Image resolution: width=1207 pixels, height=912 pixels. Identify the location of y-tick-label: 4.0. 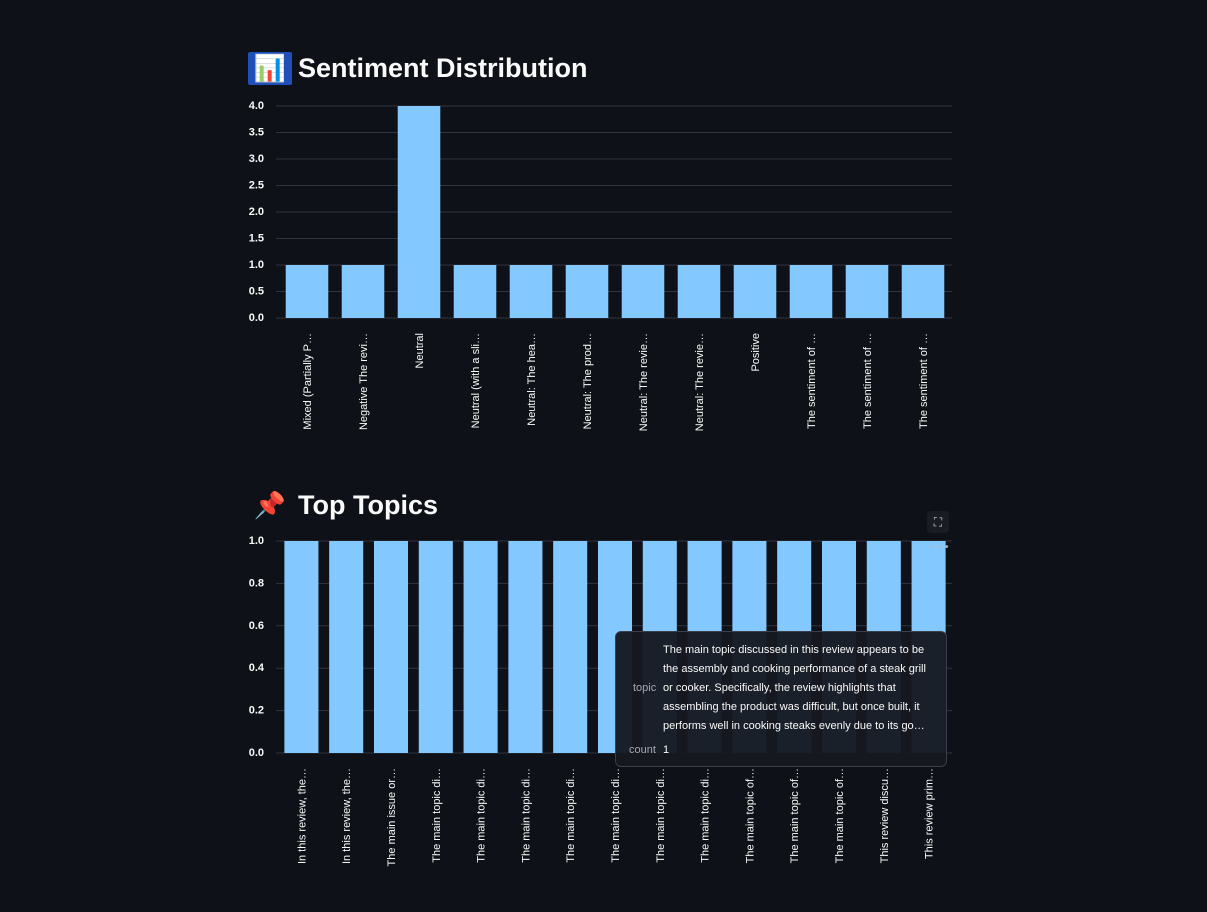
(256, 106).